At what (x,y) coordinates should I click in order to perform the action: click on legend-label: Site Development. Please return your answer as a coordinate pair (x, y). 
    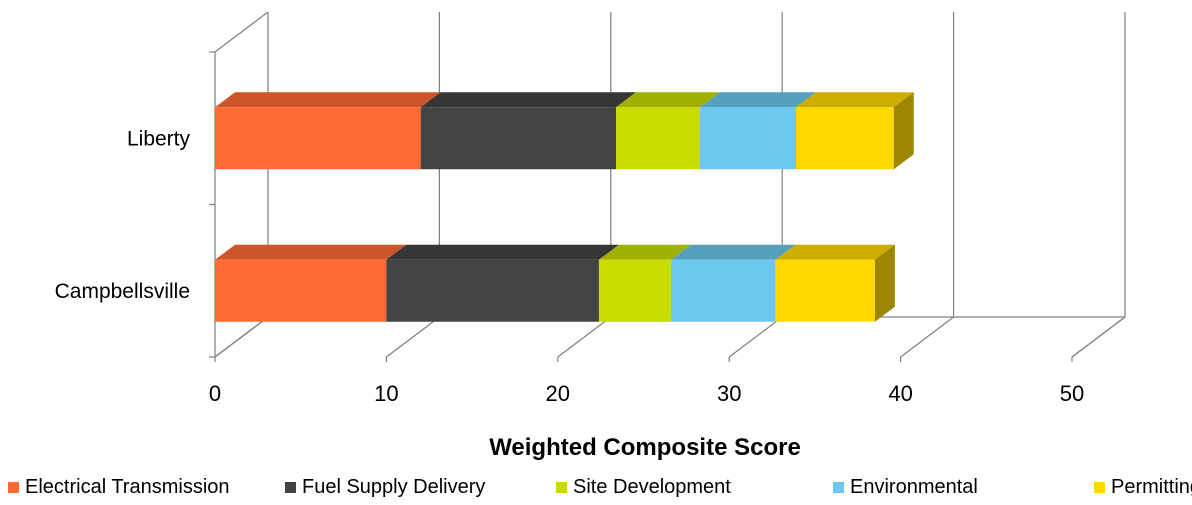
    Looking at the image, I should click on (652, 487).